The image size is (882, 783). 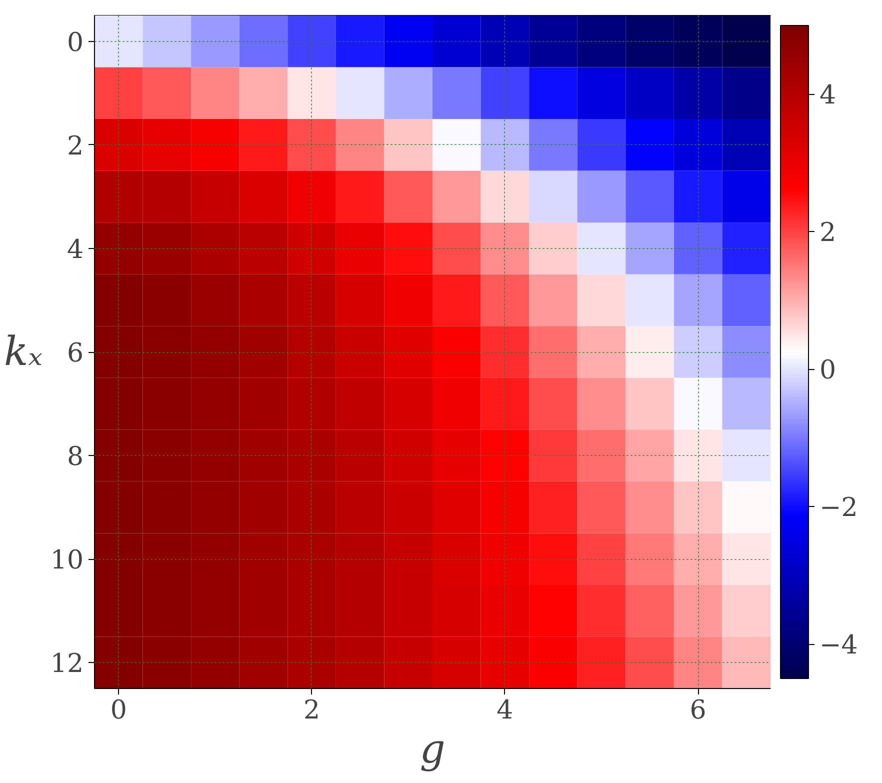 What do you see at coordinates (698, 711) in the screenshot?
I see `x-tick-label: 6` at bounding box center [698, 711].